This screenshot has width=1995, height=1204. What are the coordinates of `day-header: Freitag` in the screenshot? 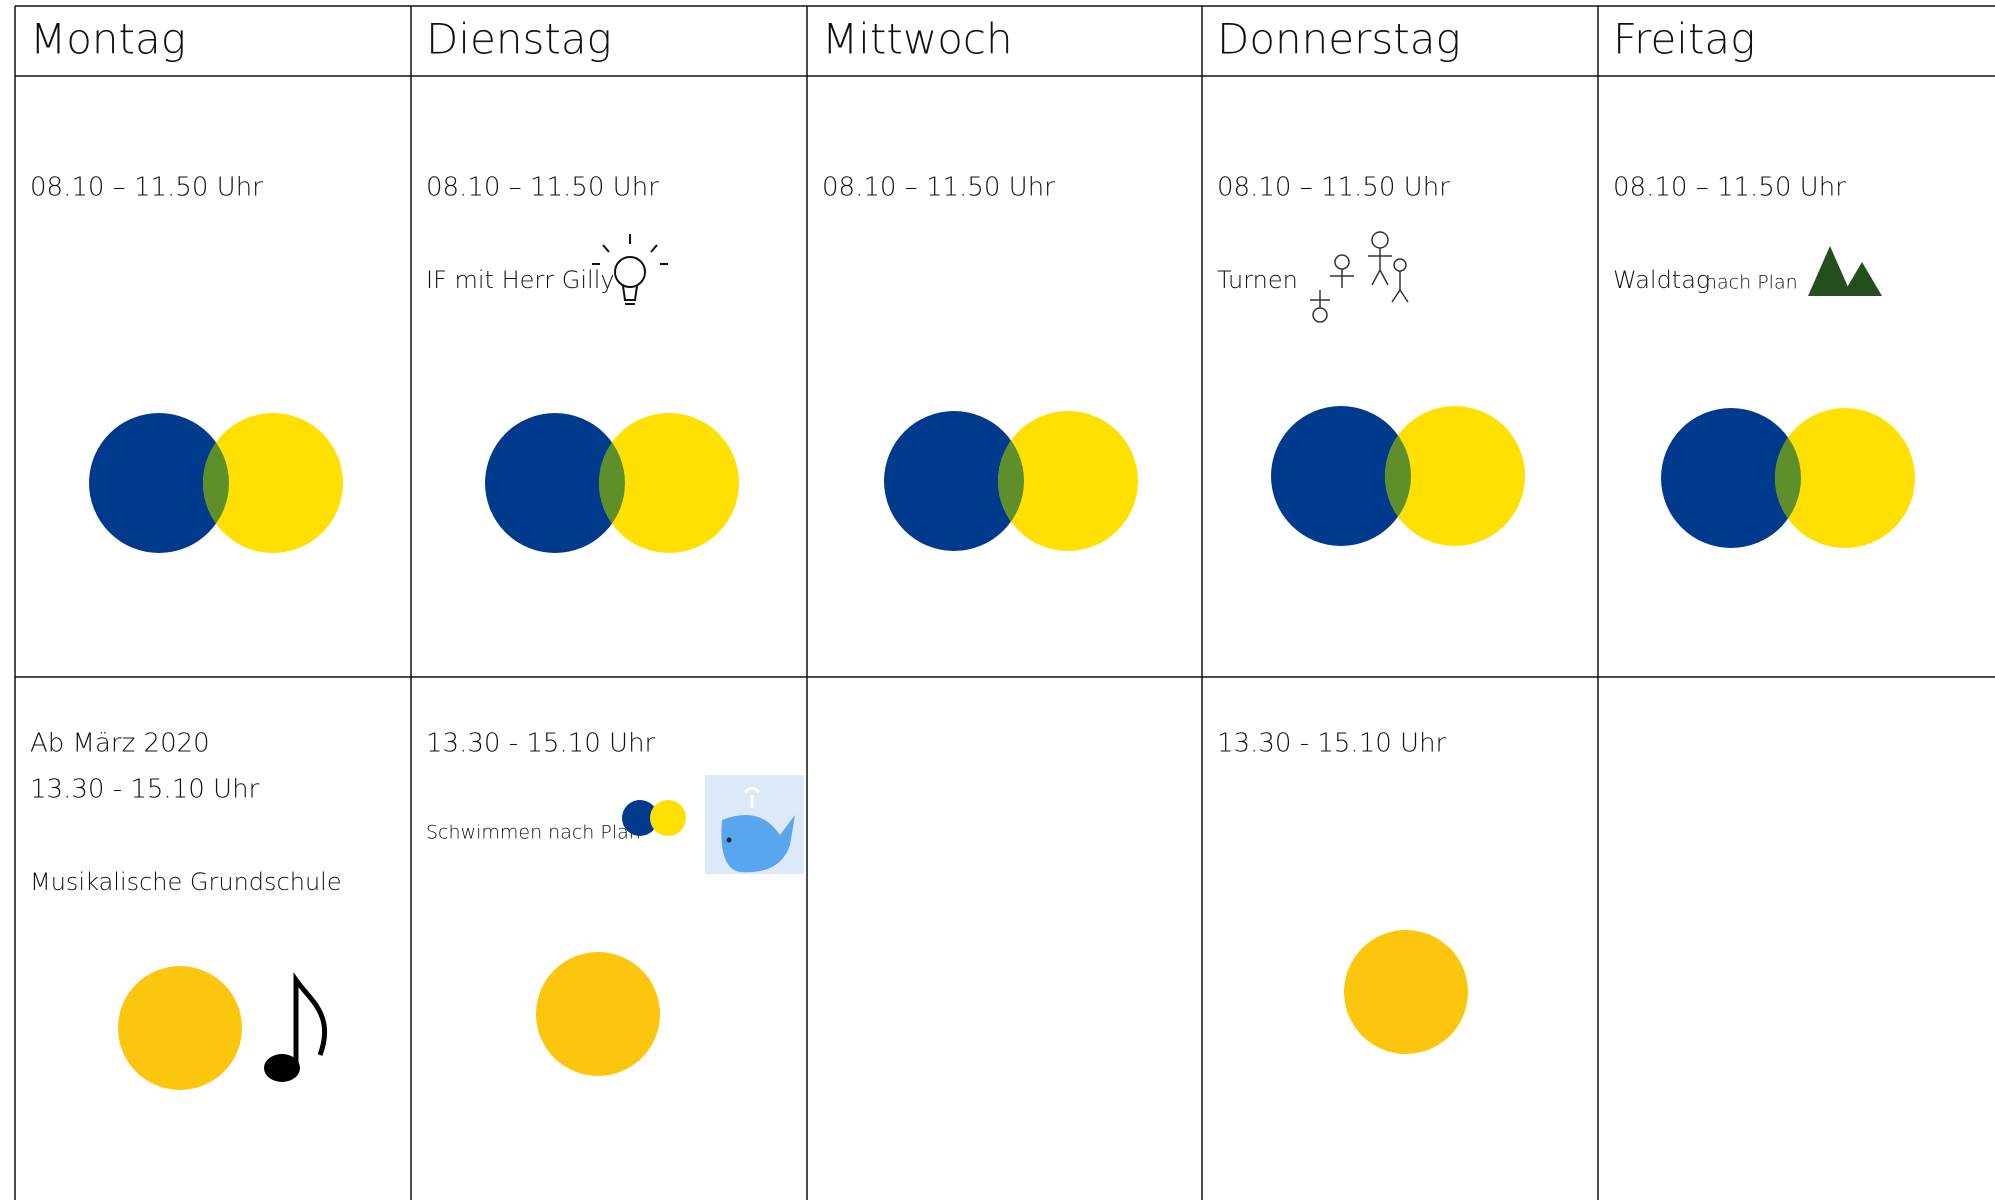 It's located at (1684, 39).